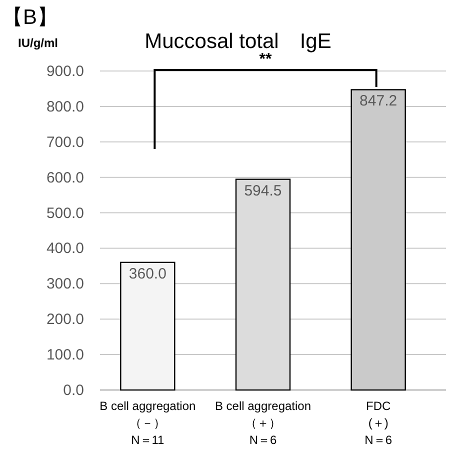 The image size is (456, 451). Describe the element at coordinates (65, 319) in the screenshot. I see `y-tick-label: 200.0` at that location.